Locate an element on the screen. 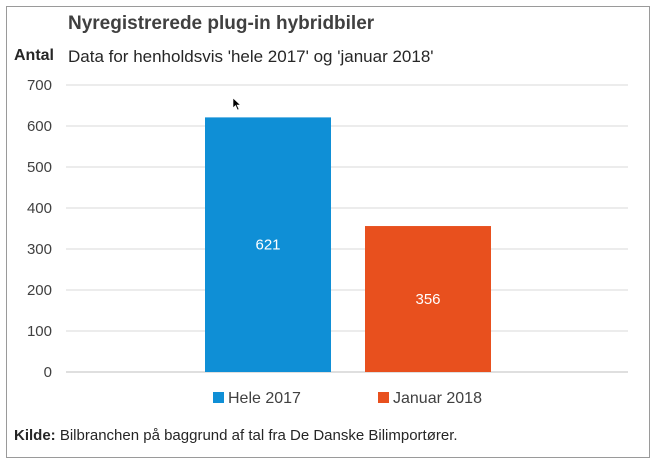 This screenshot has width=660, height=468. y-tick-label: 0 is located at coordinates (48, 372).